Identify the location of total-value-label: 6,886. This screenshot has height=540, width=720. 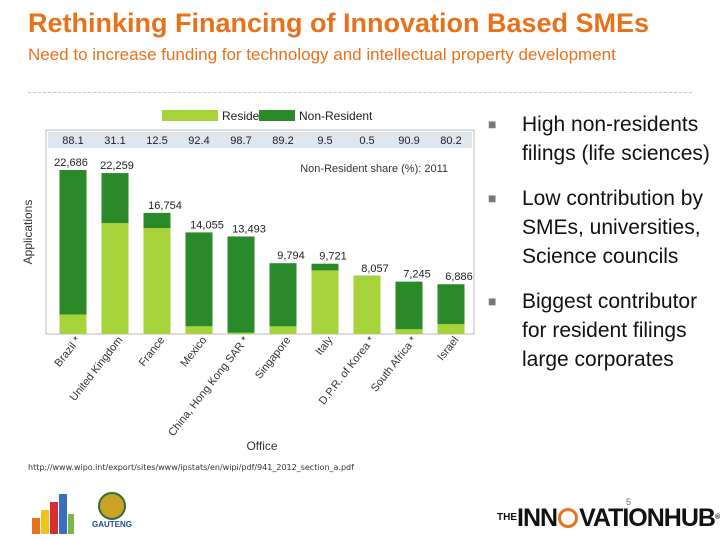
(459, 277).